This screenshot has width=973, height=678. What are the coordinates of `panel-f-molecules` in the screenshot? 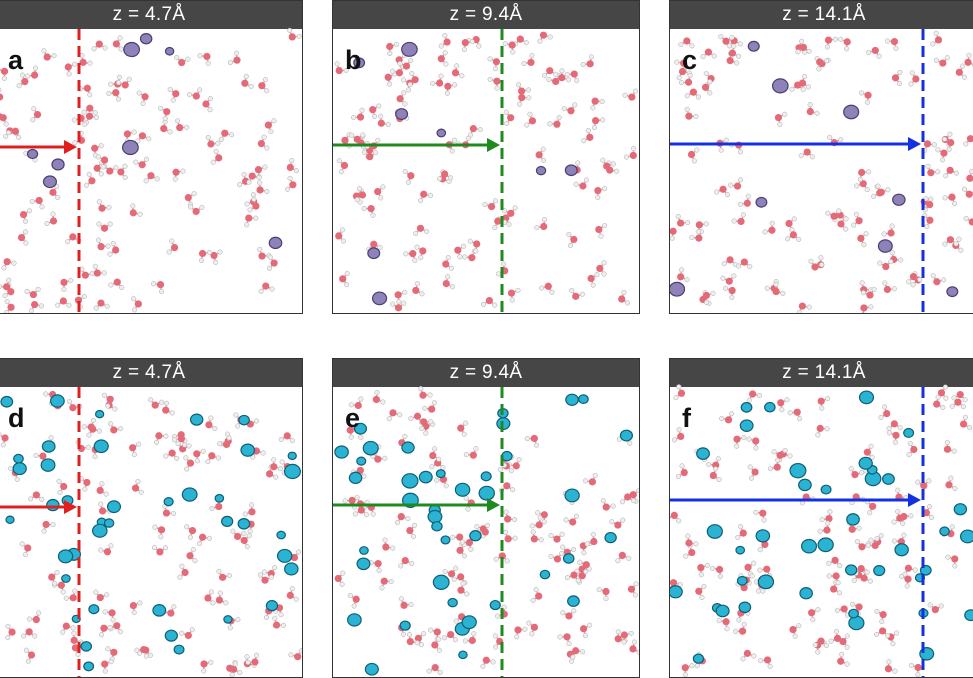 It's located at (821, 518).